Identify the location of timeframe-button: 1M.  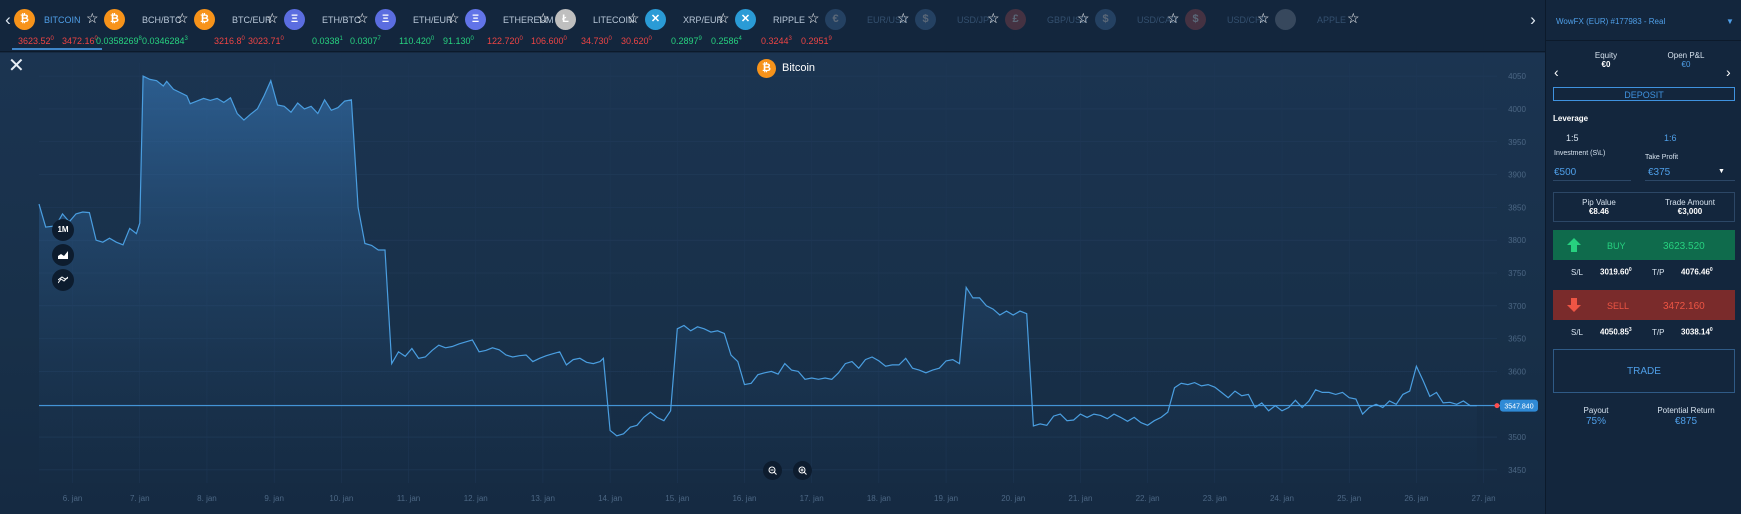
(63, 230).